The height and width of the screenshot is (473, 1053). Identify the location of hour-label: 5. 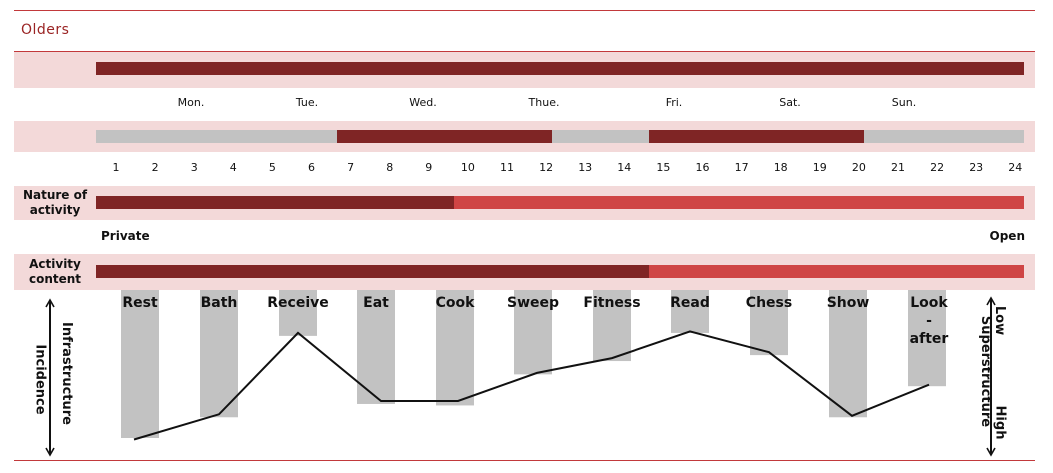
(272, 167).